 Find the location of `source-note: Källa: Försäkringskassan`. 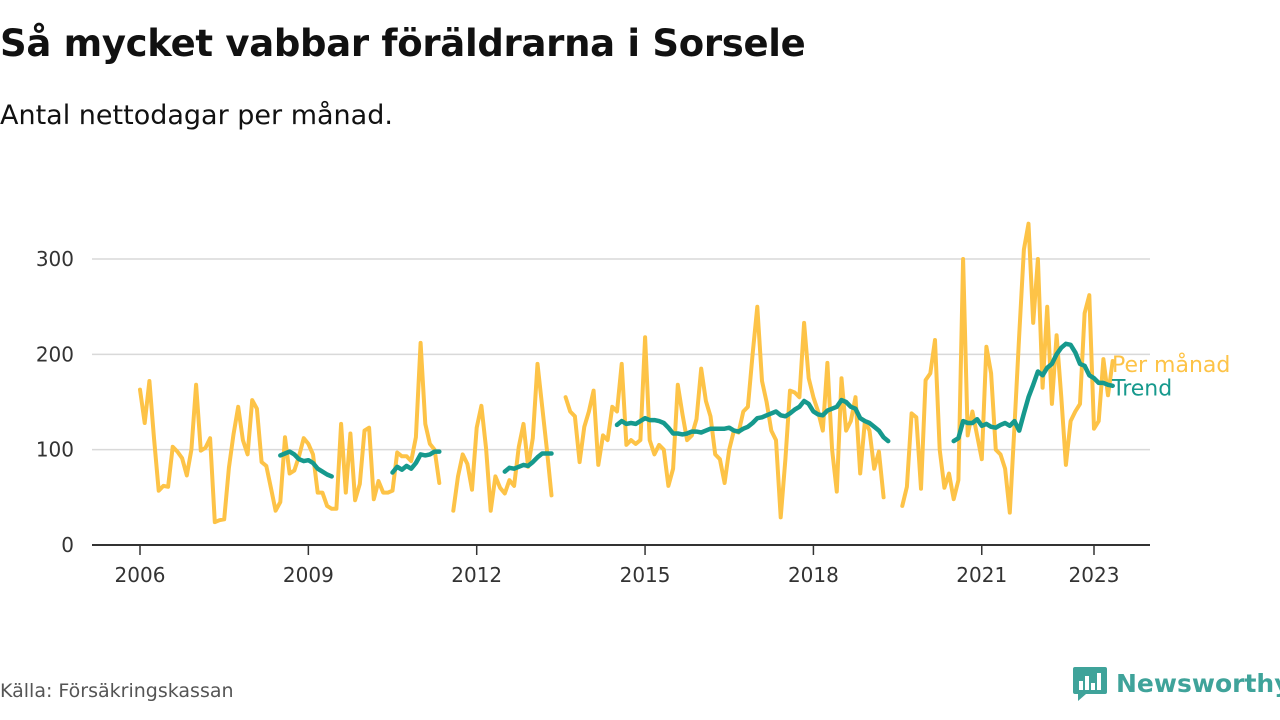

source-note: Källa: Försäkringskassan is located at coordinates (117, 691).